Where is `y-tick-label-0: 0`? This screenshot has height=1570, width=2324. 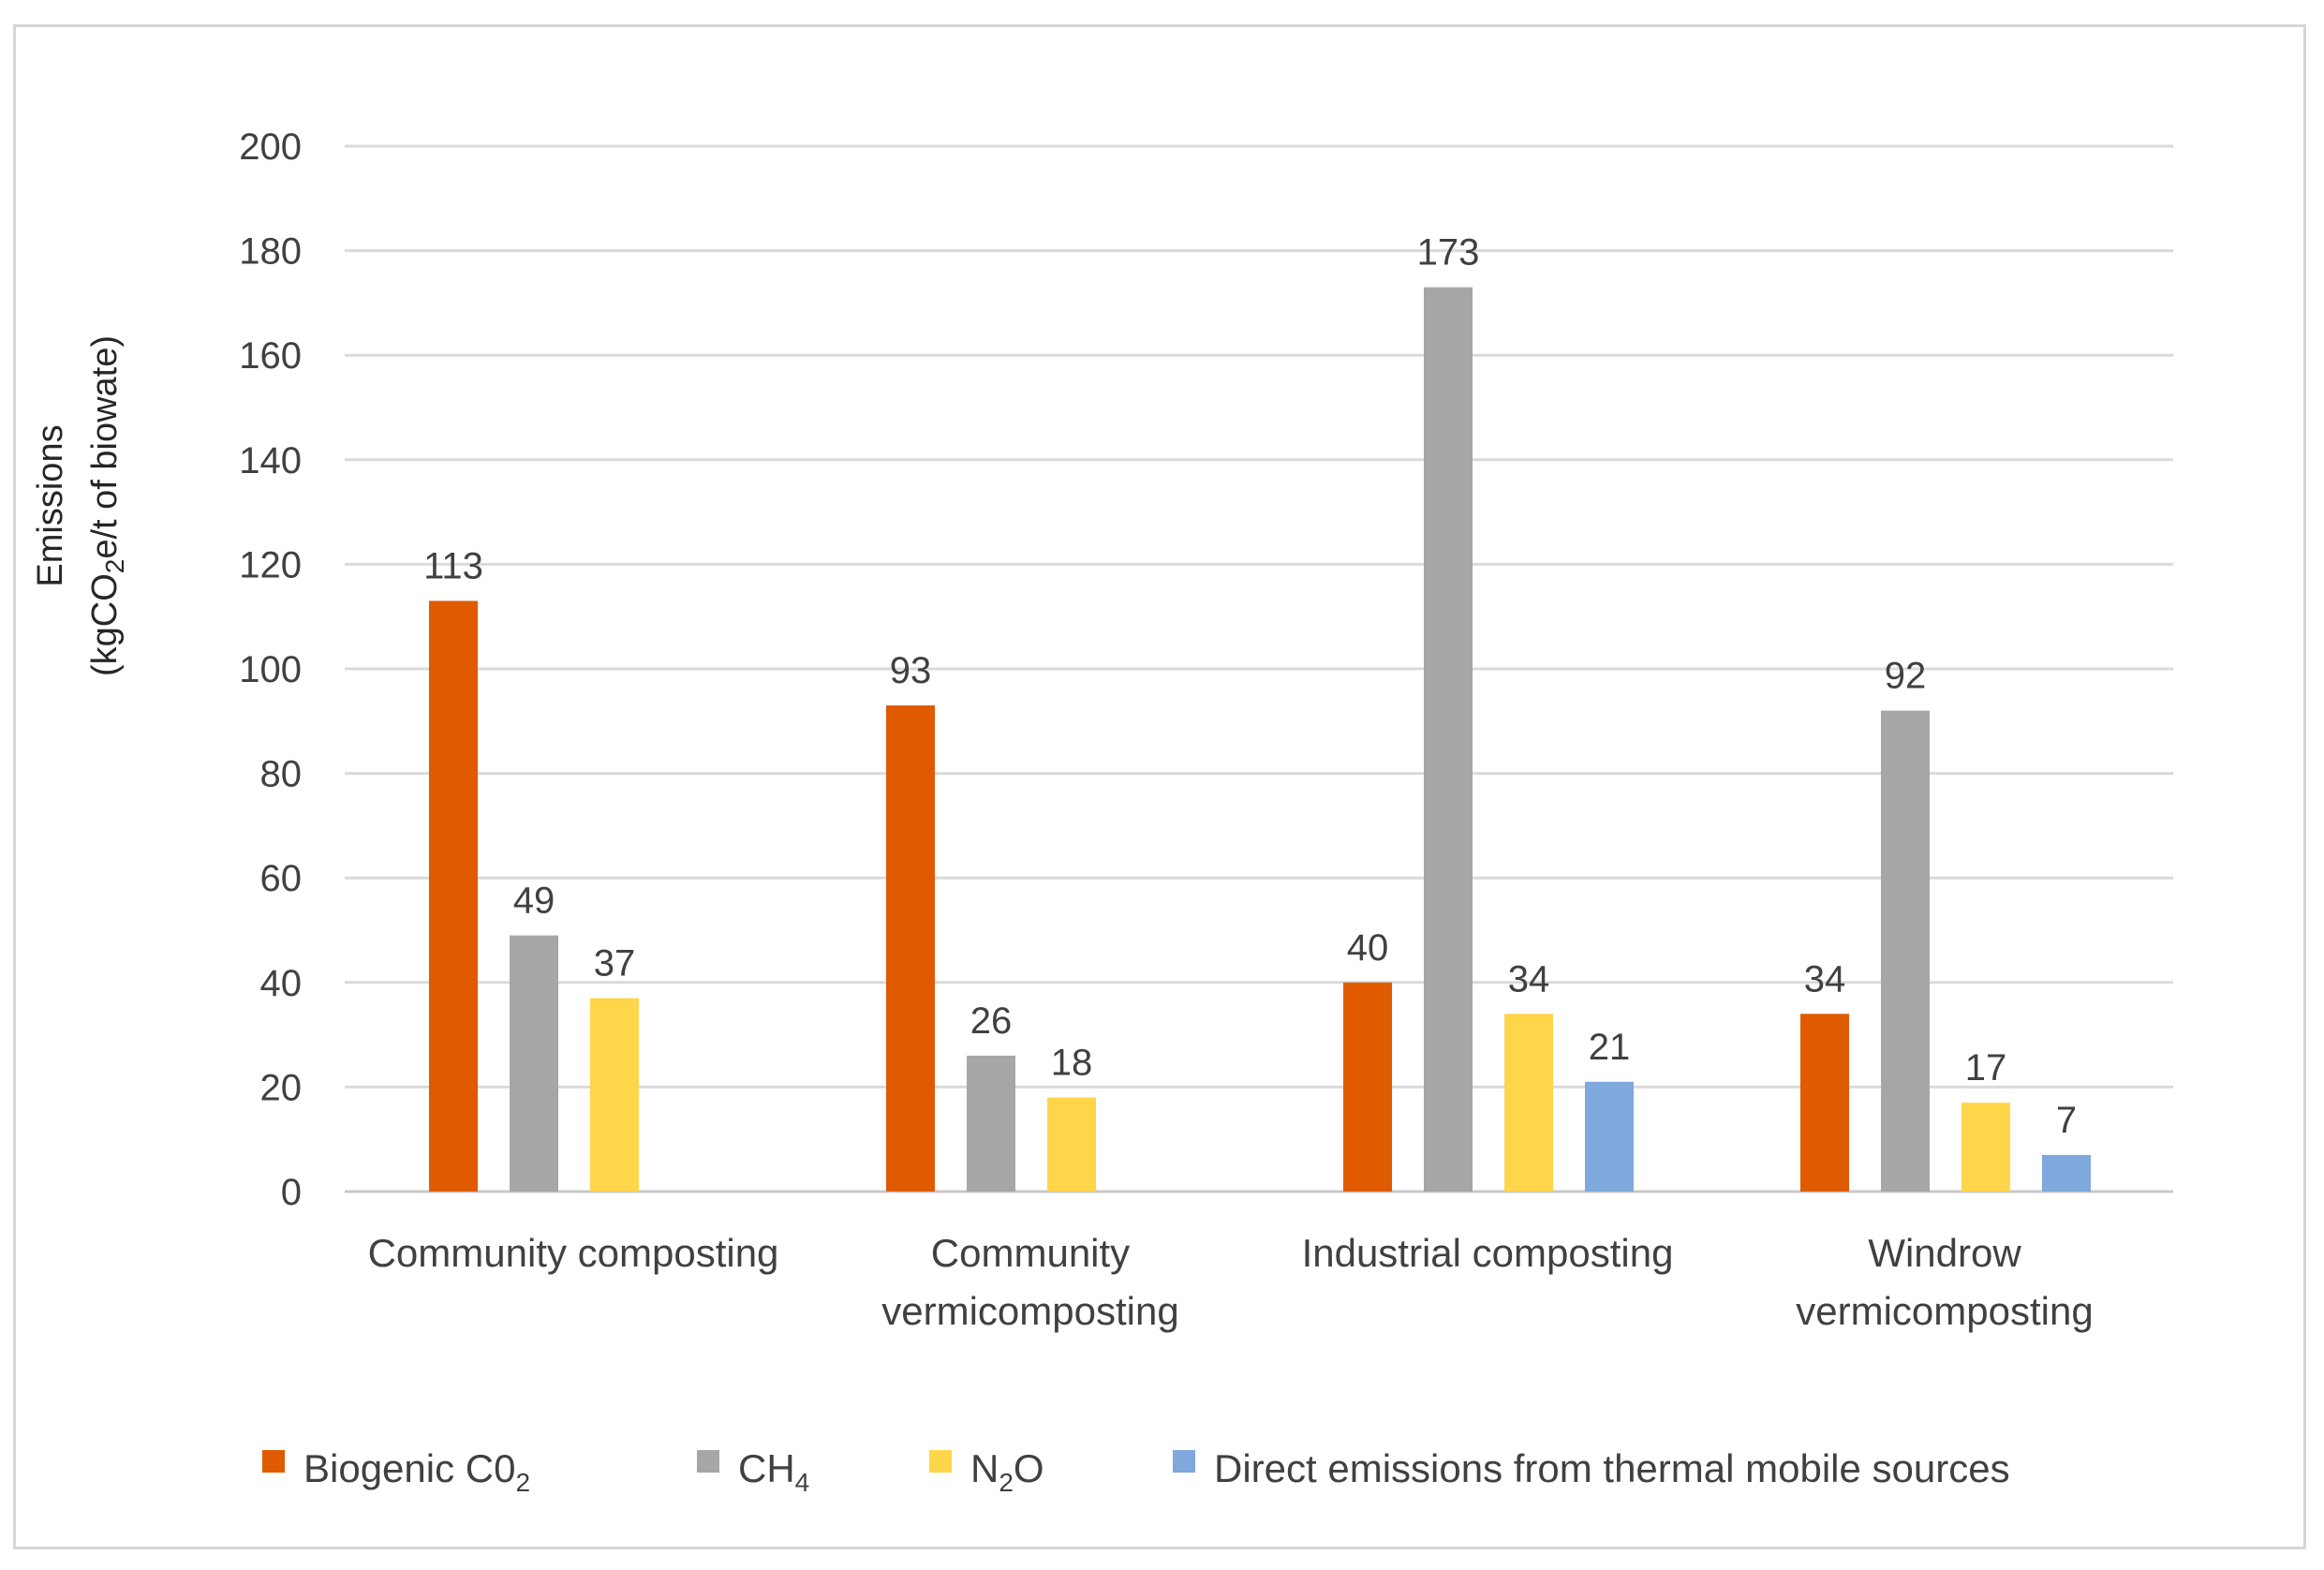
y-tick-label-0: 0 is located at coordinates (292, 1192).